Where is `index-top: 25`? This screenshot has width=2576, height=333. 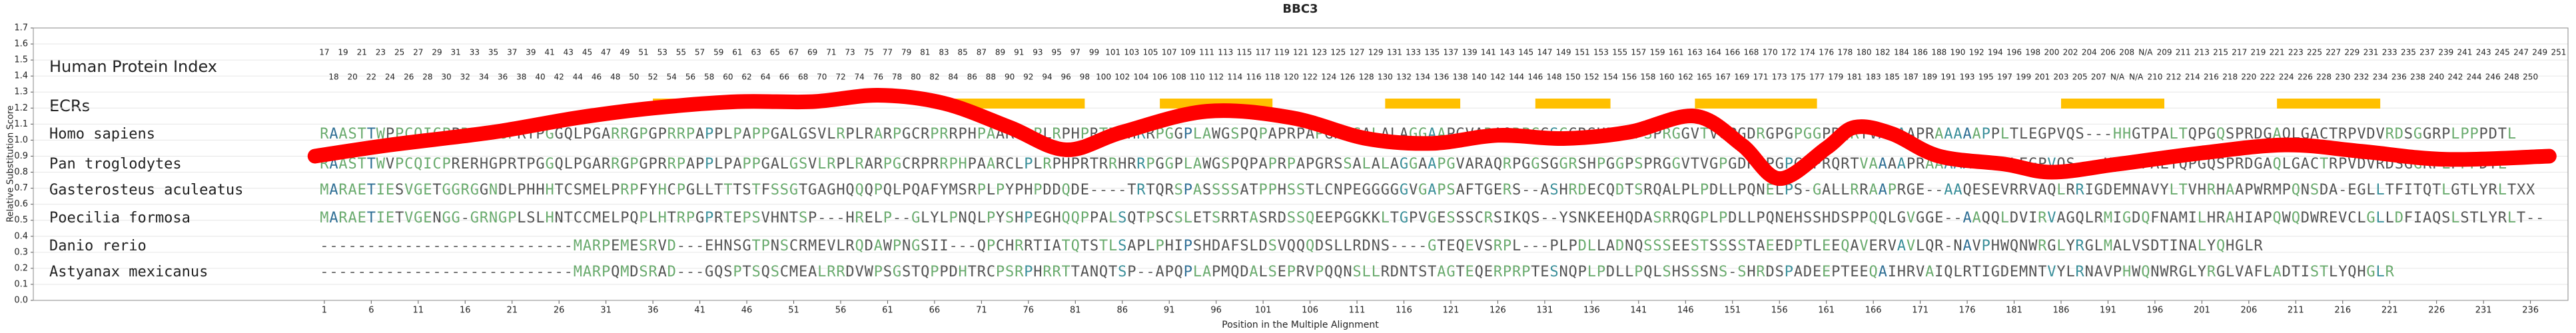
index-top: 25 is located at coordinates (399, 52).